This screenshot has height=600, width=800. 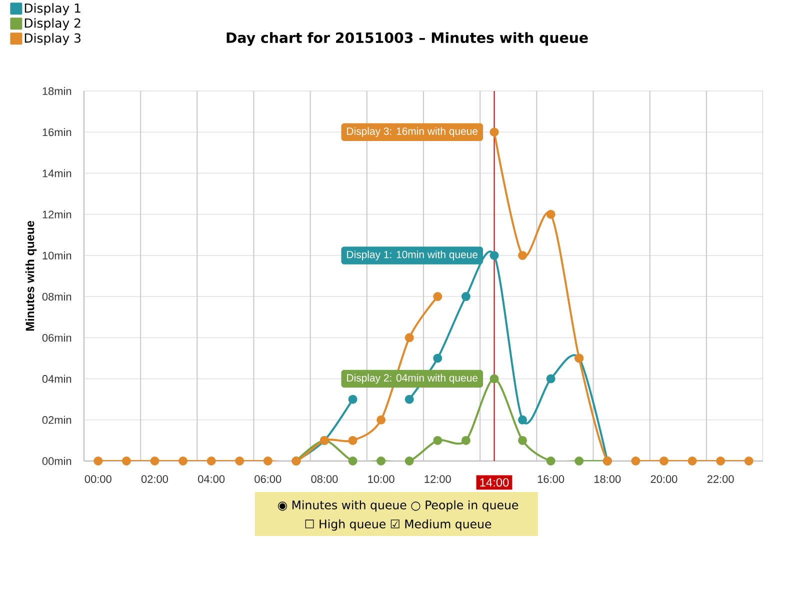 I want to click on y-tick-label: 04min, so click(x=57, y=378).